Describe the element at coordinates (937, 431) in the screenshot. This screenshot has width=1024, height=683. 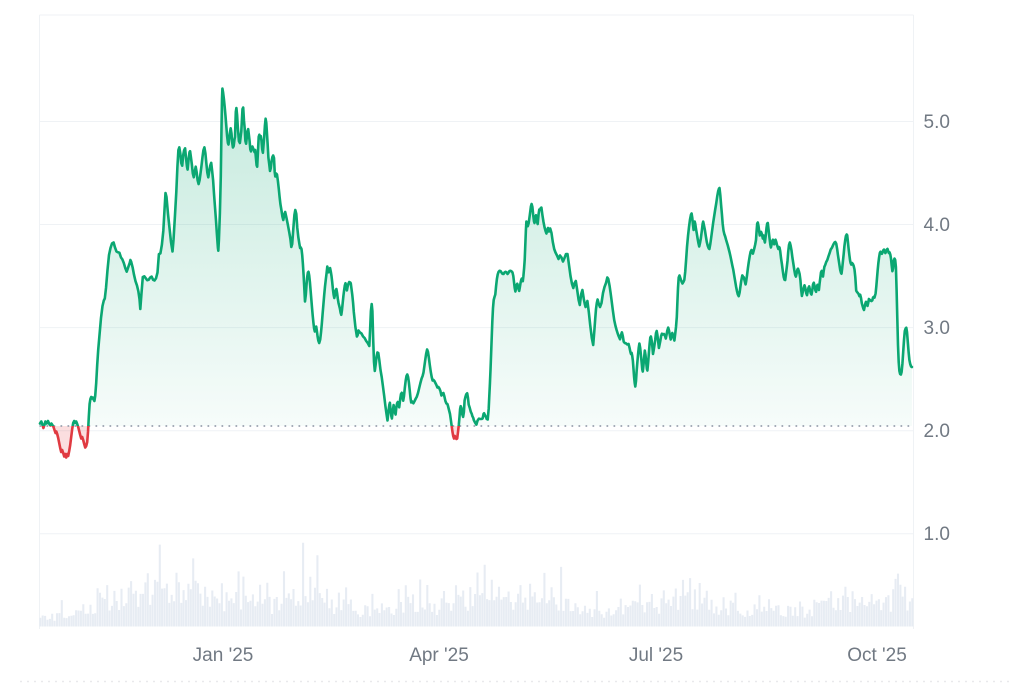
I see `svg-text: 2.0` at that location.